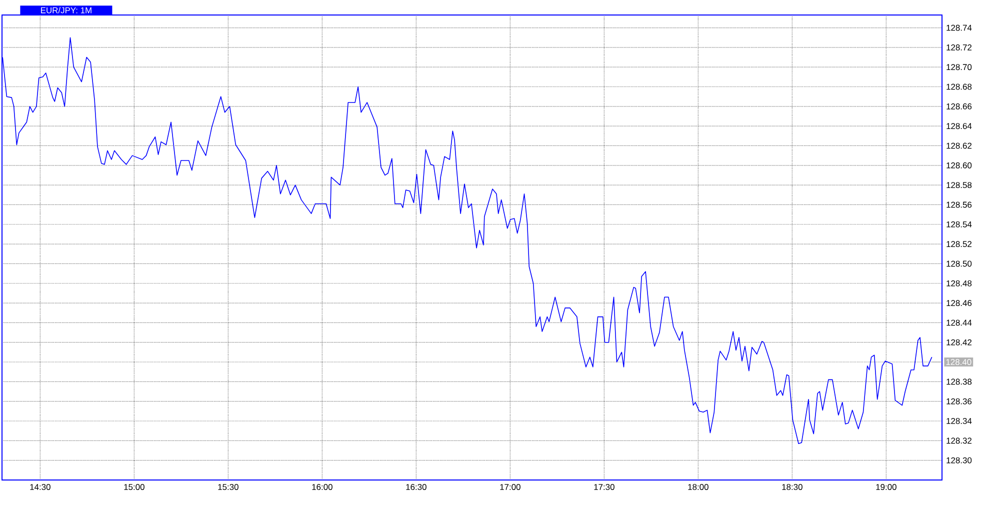  I want to click on y-tick-label: 128.42, so click(959, 342).